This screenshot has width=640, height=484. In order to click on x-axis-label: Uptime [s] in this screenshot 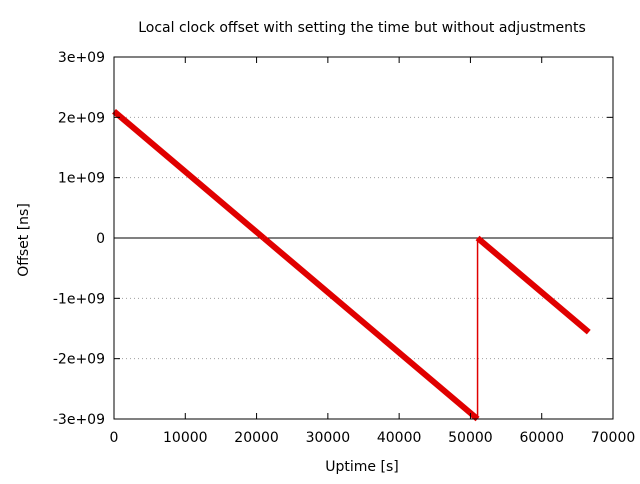, I will do `click(361, 467)`.